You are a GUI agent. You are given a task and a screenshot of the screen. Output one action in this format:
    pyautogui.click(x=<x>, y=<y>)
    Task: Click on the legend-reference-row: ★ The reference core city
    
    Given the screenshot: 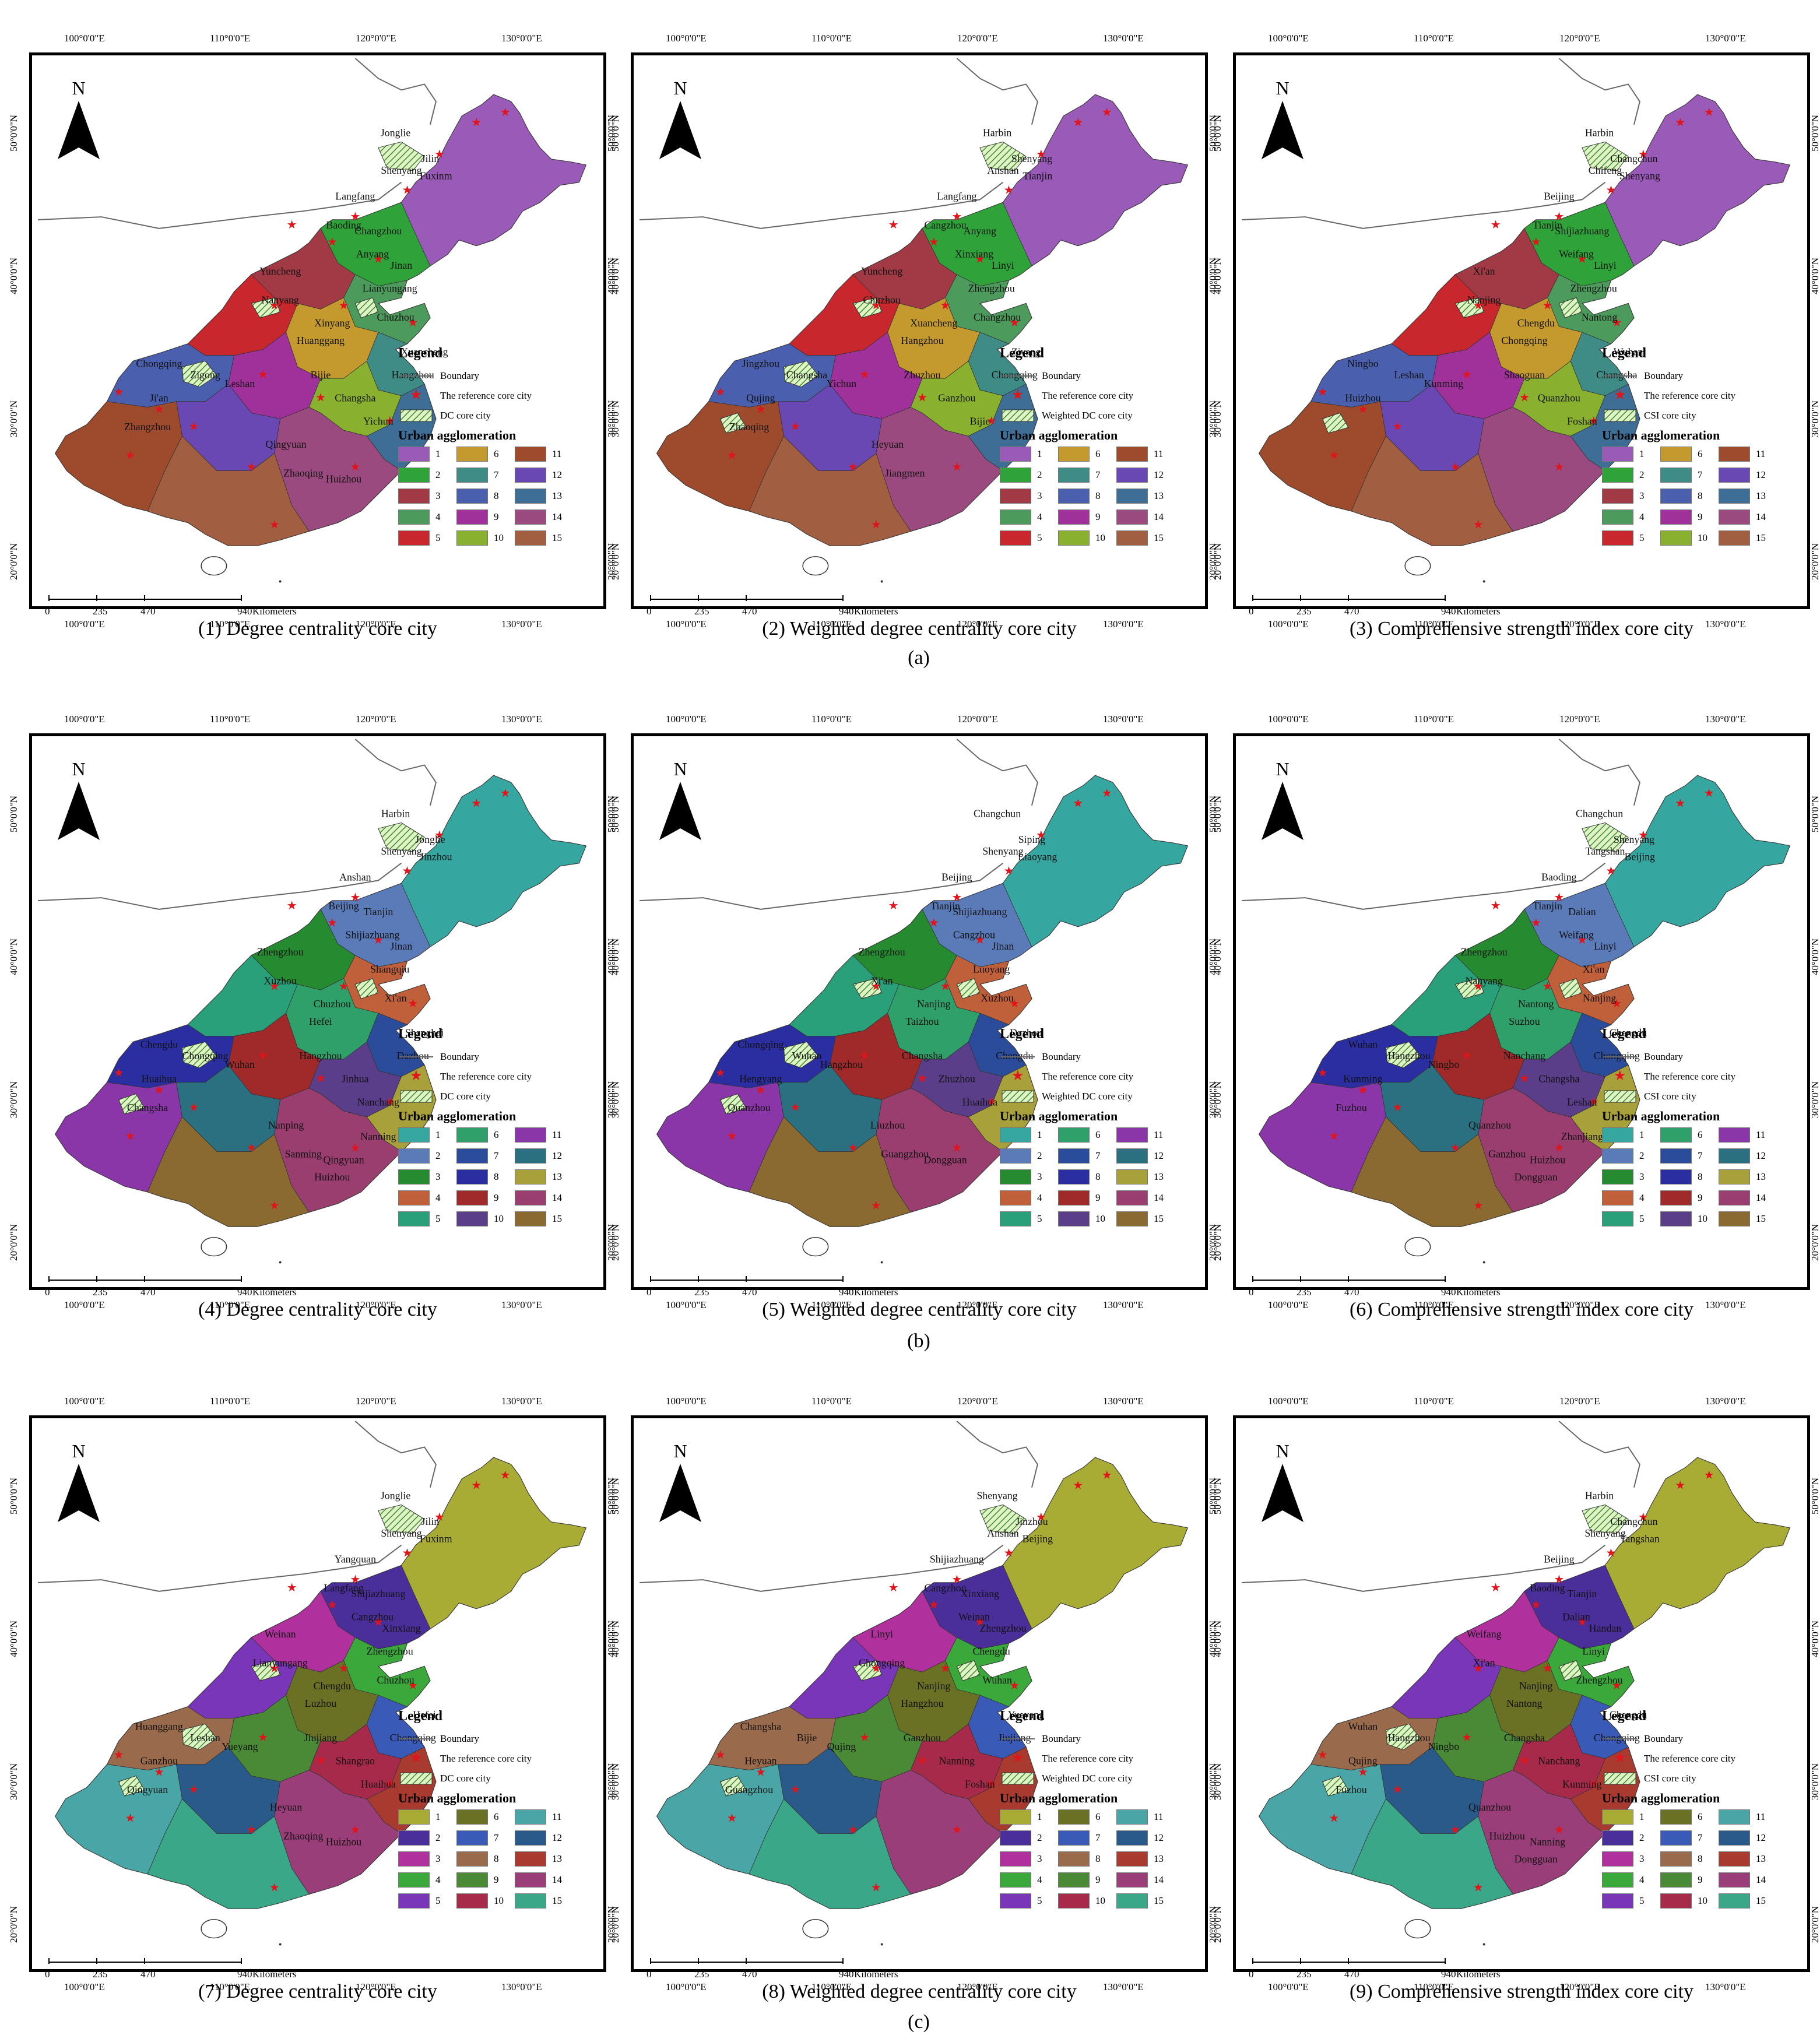 What is the action you would take?
    pyautogui.click(x=1698, y=1077)
    